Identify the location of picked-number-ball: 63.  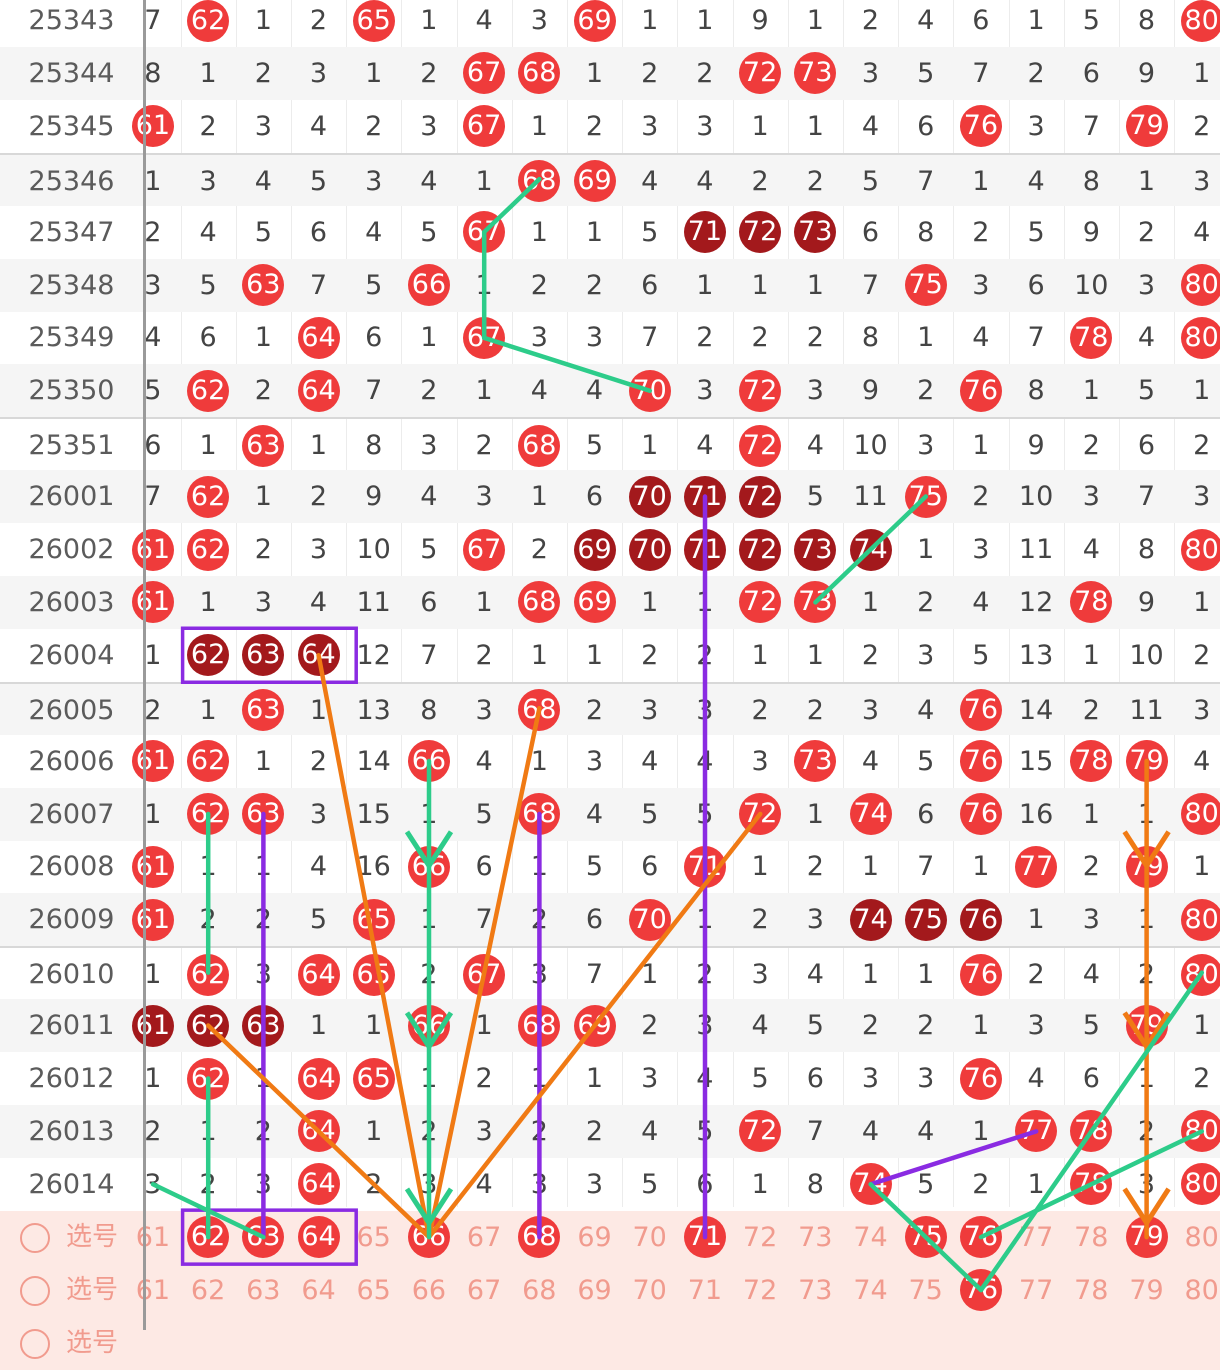
(263, 1237).